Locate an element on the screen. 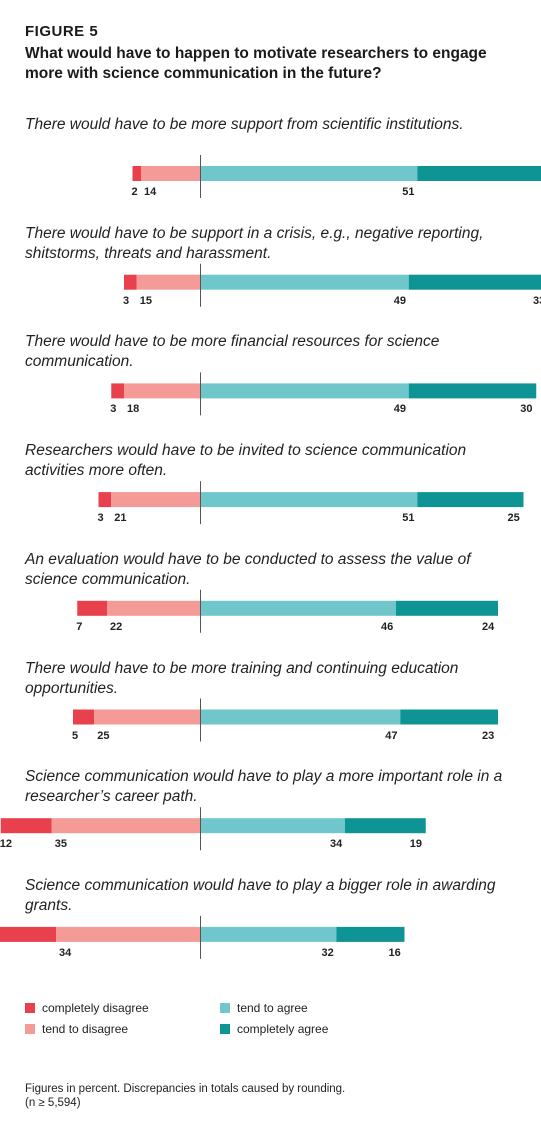 The width and height of the screenshot is (541, 1134). legend-item-completely-disagree: completely disagree is located at coordinates (87, 1008).